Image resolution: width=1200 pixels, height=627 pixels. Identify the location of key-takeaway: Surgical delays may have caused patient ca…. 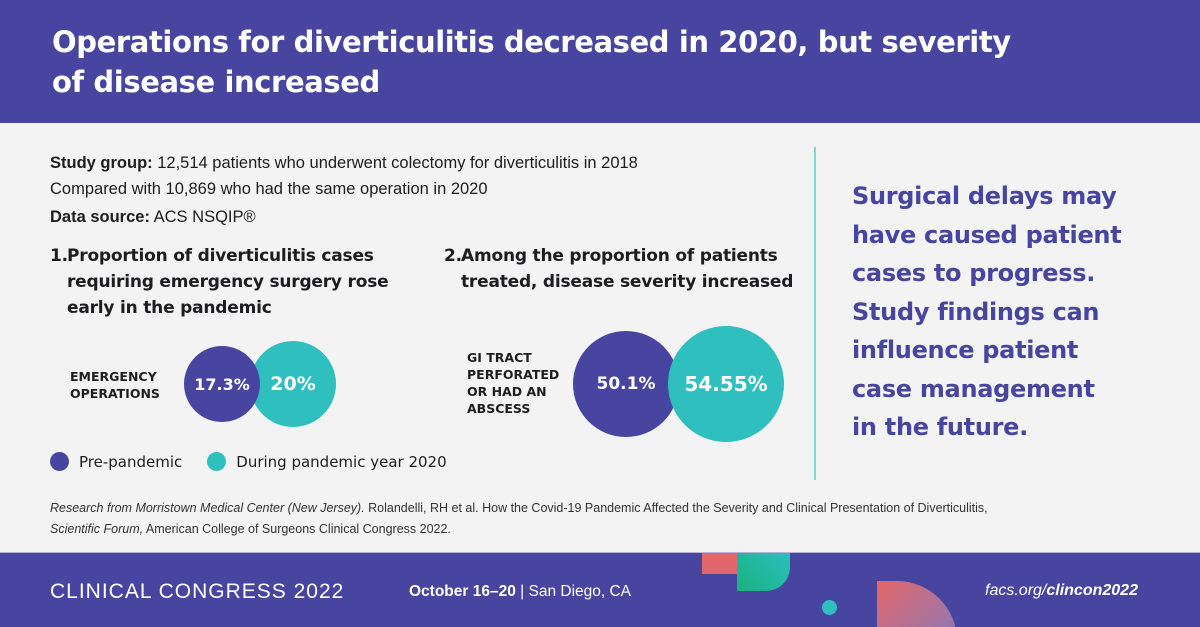
(1012, 312).